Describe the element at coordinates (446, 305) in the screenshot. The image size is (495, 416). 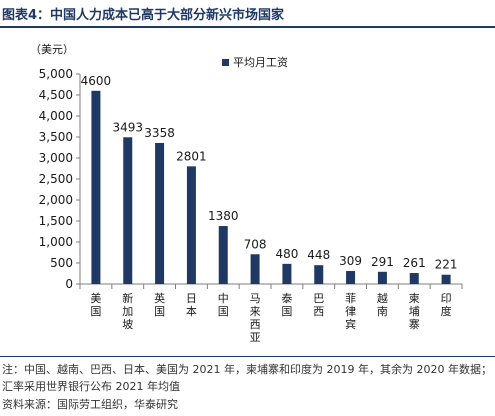
I see `x-tick-label: 印度` at that location.